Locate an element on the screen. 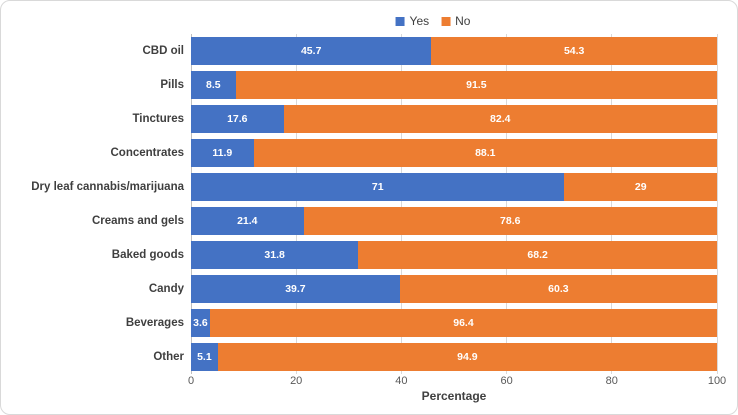 The width and height of the screenshot is (738, 415). bar-row: 31.8 68.2 is located at coordinates (454, 255).